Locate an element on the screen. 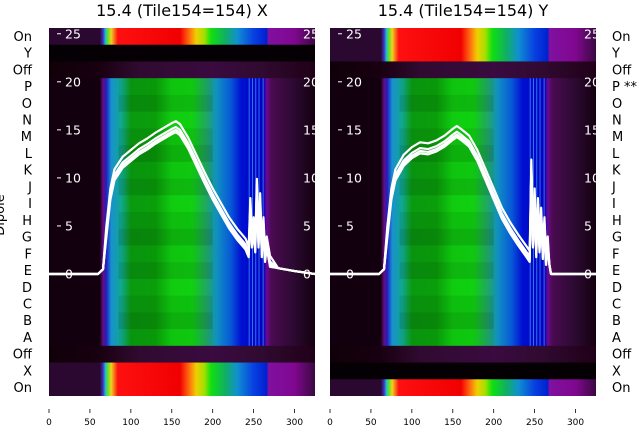 The height and width of the screenshot is (440, 640). overlay-tick-label-twin: 0 is located at coordinates (307, 273).